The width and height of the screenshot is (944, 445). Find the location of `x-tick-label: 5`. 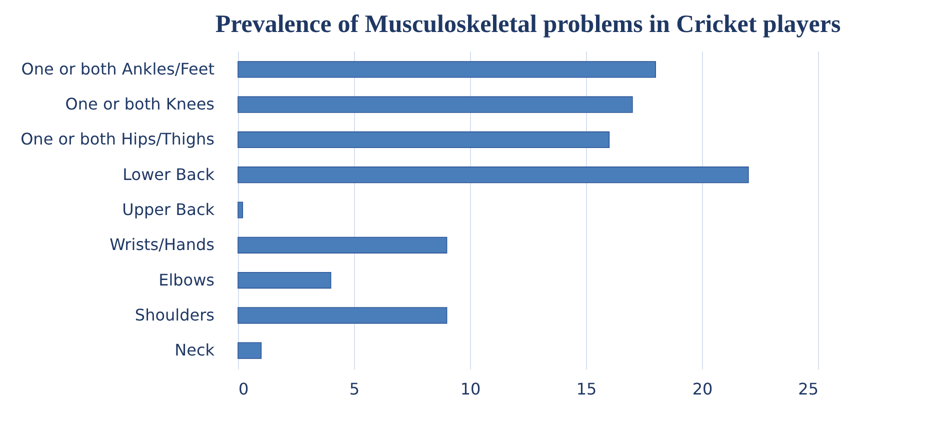

x-tick-label: 5 is located at coordinates (354, 389).